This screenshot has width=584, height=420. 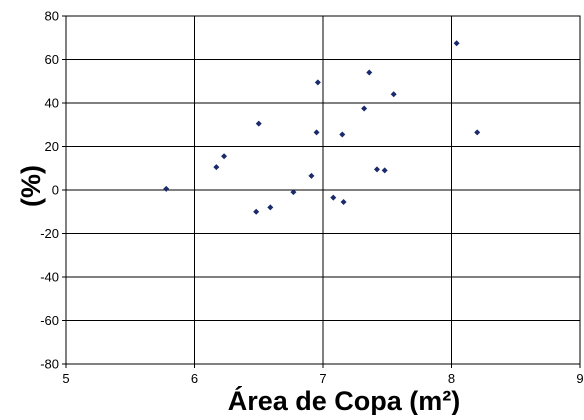 What do you see at coordinates (194, 378) in the screenshot?
I see `x-tick-label: 6` at bounding box center [194, 378].